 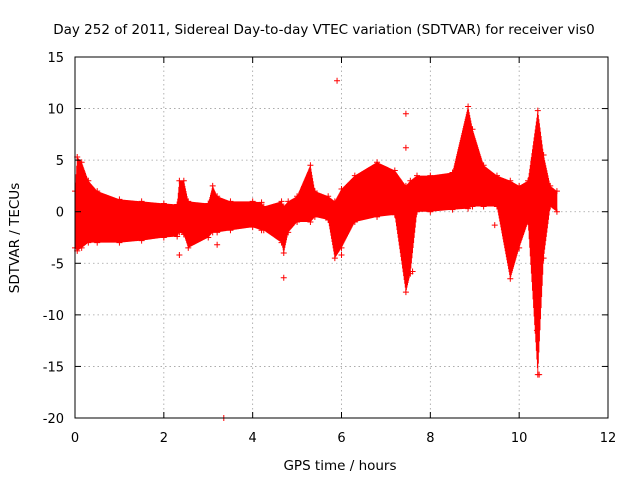 What do you see at coordinates (53, 367) in the screenshot?
I see `y-tick-label: -15` at bounding box center [53, 367].